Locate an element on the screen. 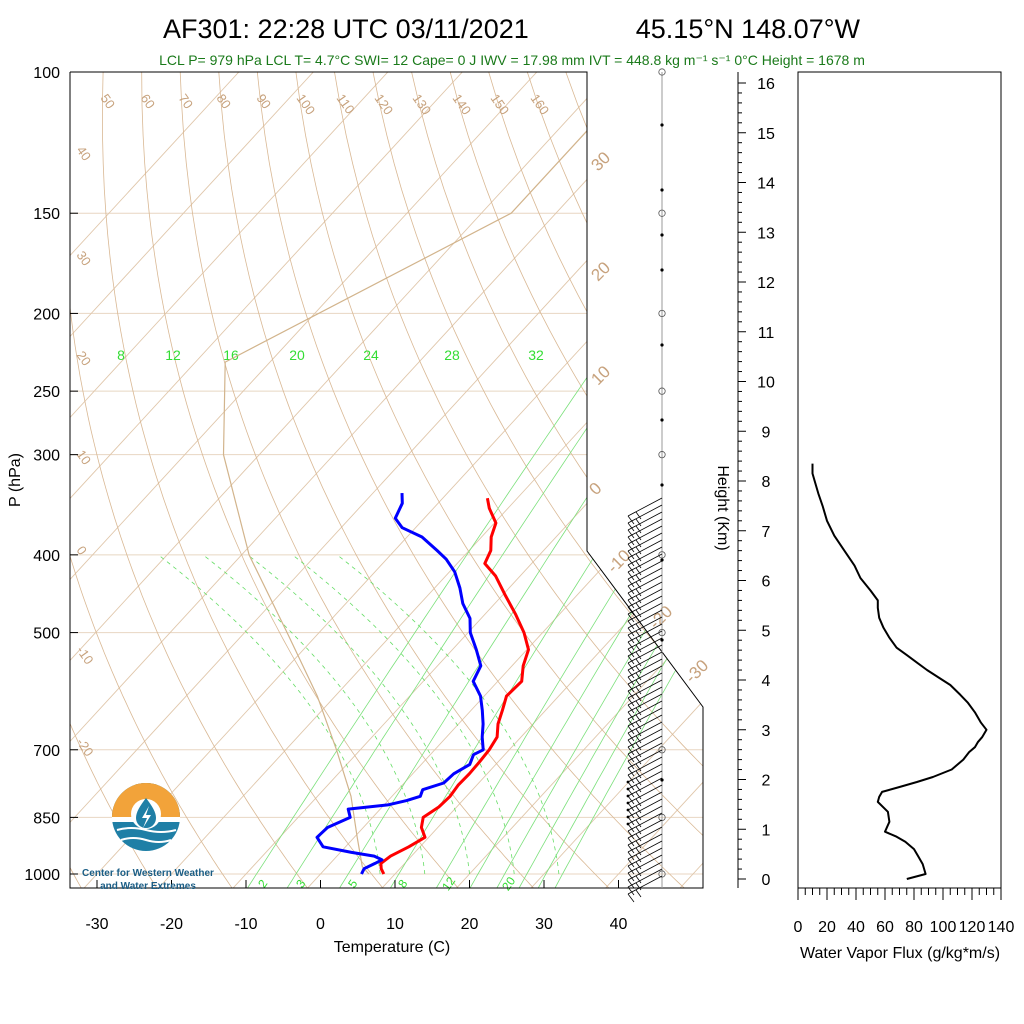 The image size is (1024, 1024). isotherm-label: 20 is located at coordinates (600, 271).